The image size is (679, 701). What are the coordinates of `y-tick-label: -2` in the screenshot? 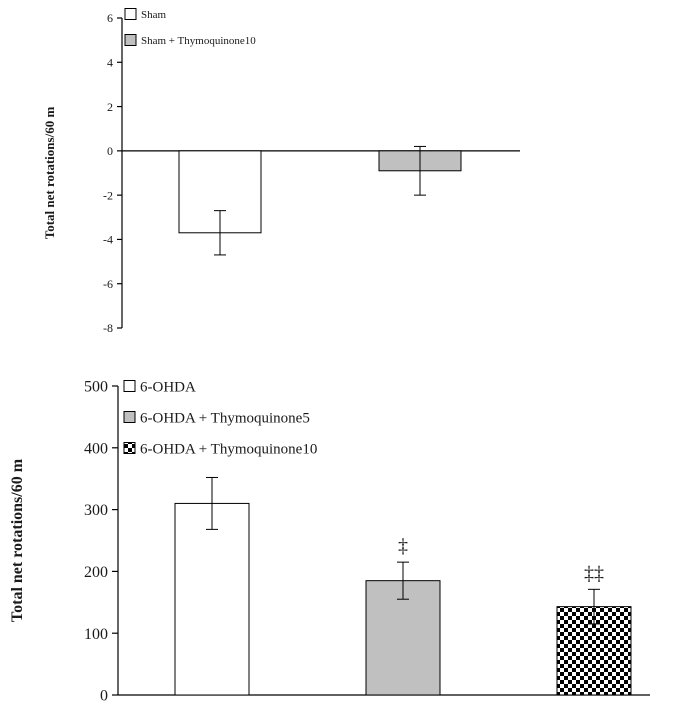 It's located at (108, 195).